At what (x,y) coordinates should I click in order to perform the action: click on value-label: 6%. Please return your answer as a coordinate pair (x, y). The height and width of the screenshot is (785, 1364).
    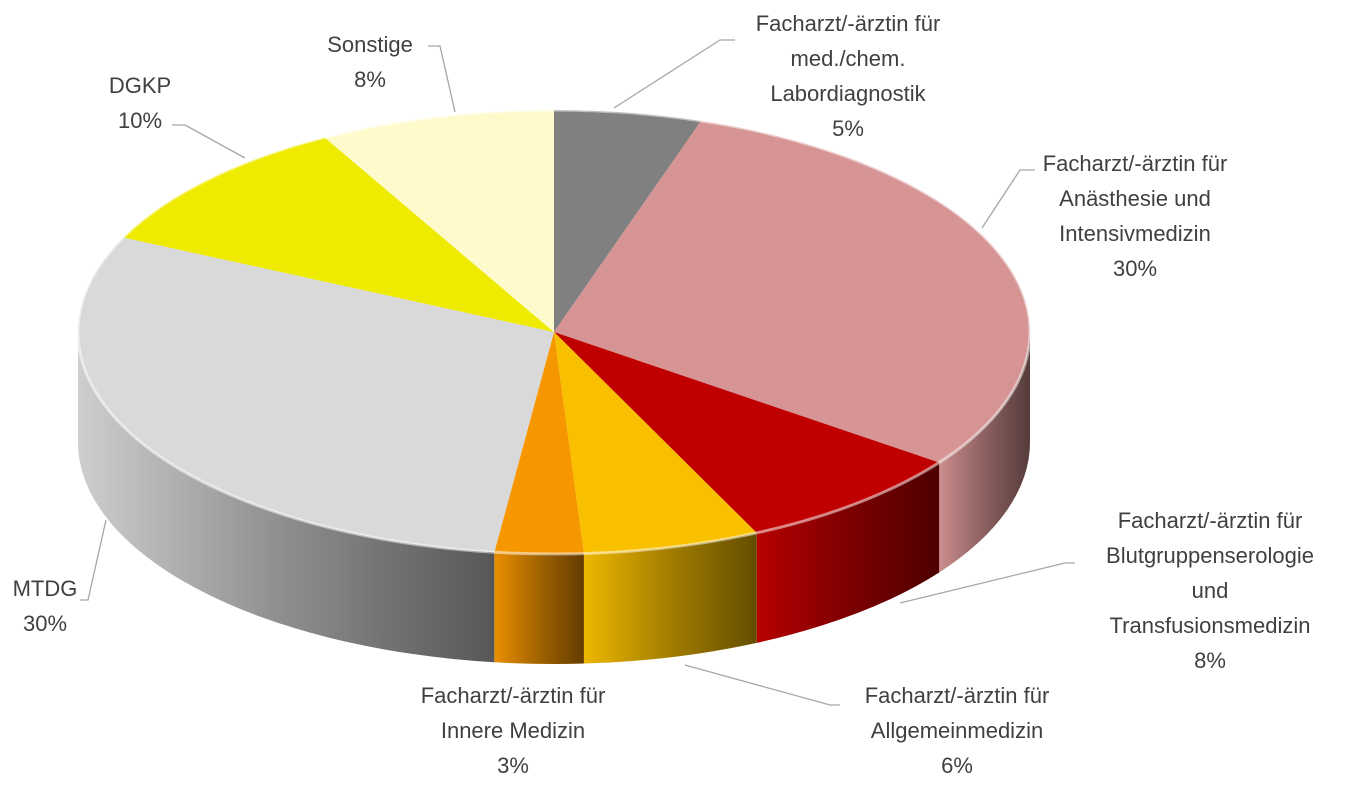
    Looking at the image, I should click on (957, 765).